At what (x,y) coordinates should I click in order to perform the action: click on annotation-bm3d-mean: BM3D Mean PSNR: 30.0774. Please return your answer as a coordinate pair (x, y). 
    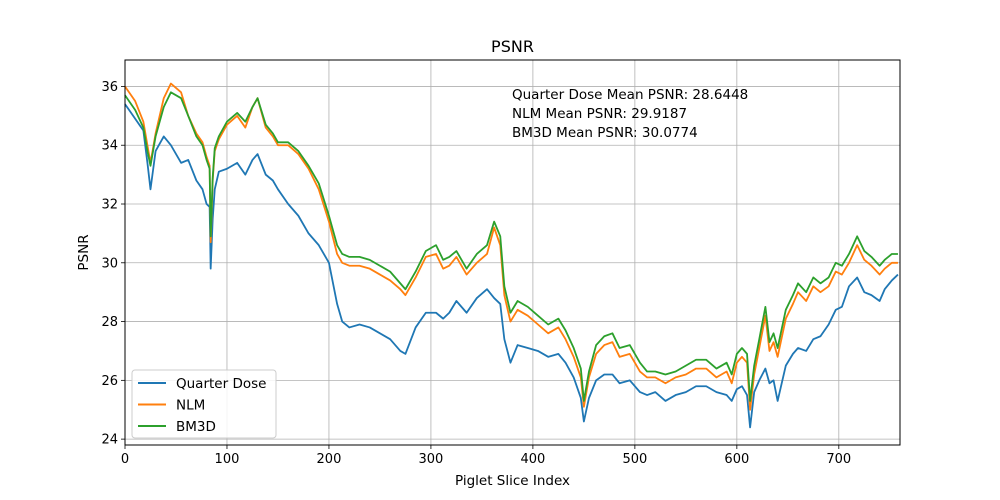
    Looking at the image, I should click on (605, 133).